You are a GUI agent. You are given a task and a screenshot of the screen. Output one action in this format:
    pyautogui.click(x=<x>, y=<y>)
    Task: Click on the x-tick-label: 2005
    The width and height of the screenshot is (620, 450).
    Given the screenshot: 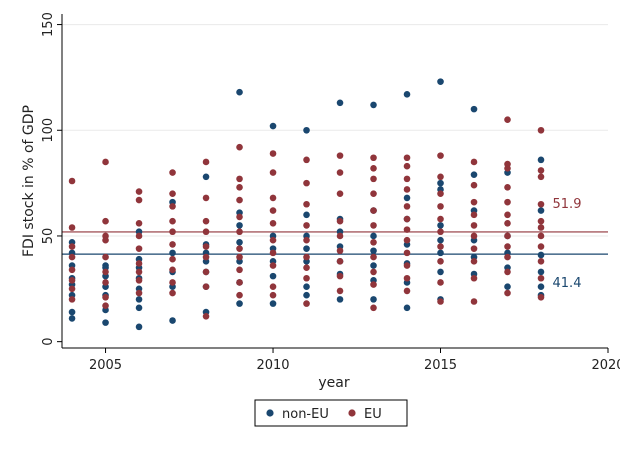 What is the action you would take?
    pyautogui.click(x=105, y=365)
    